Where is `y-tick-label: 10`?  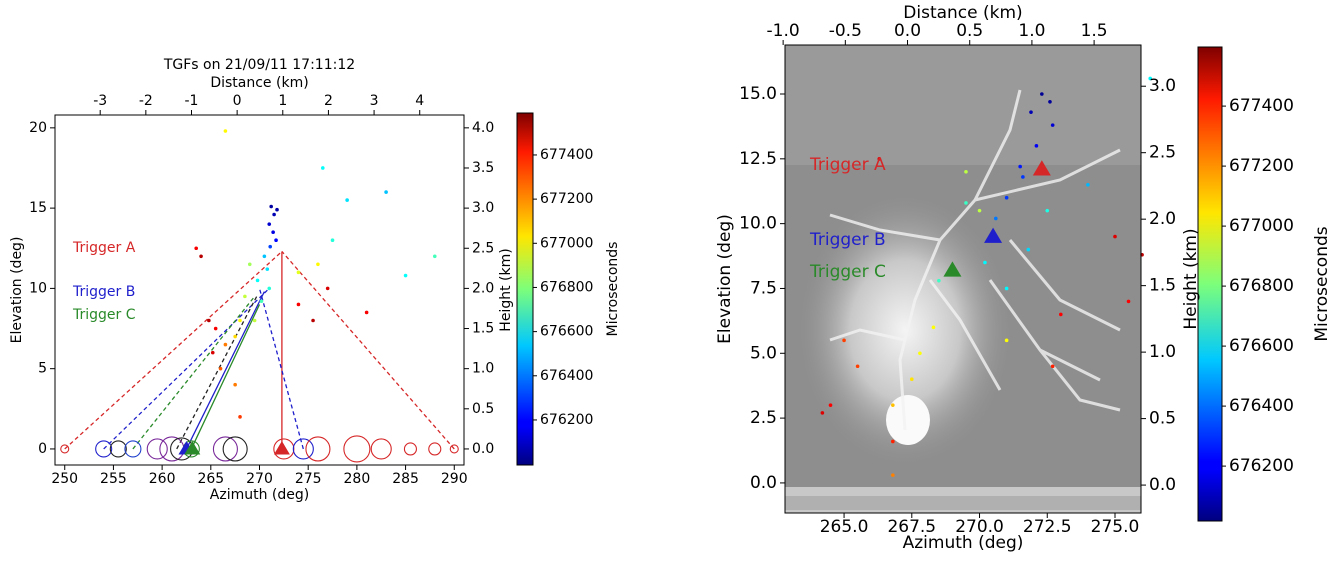
y-tick-label: 10 is located at coordinates (38, 288).